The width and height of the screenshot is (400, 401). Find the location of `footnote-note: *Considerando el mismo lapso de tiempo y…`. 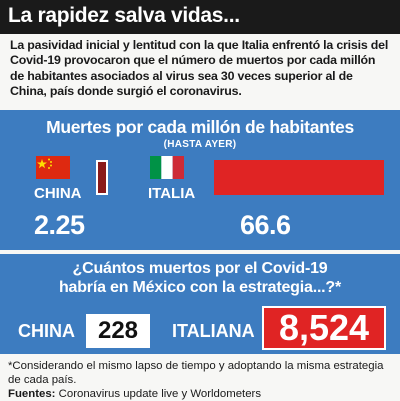

footnote-note: *Considerando el mismo lapso de tiempo y… is located at coordinates (196, 373).